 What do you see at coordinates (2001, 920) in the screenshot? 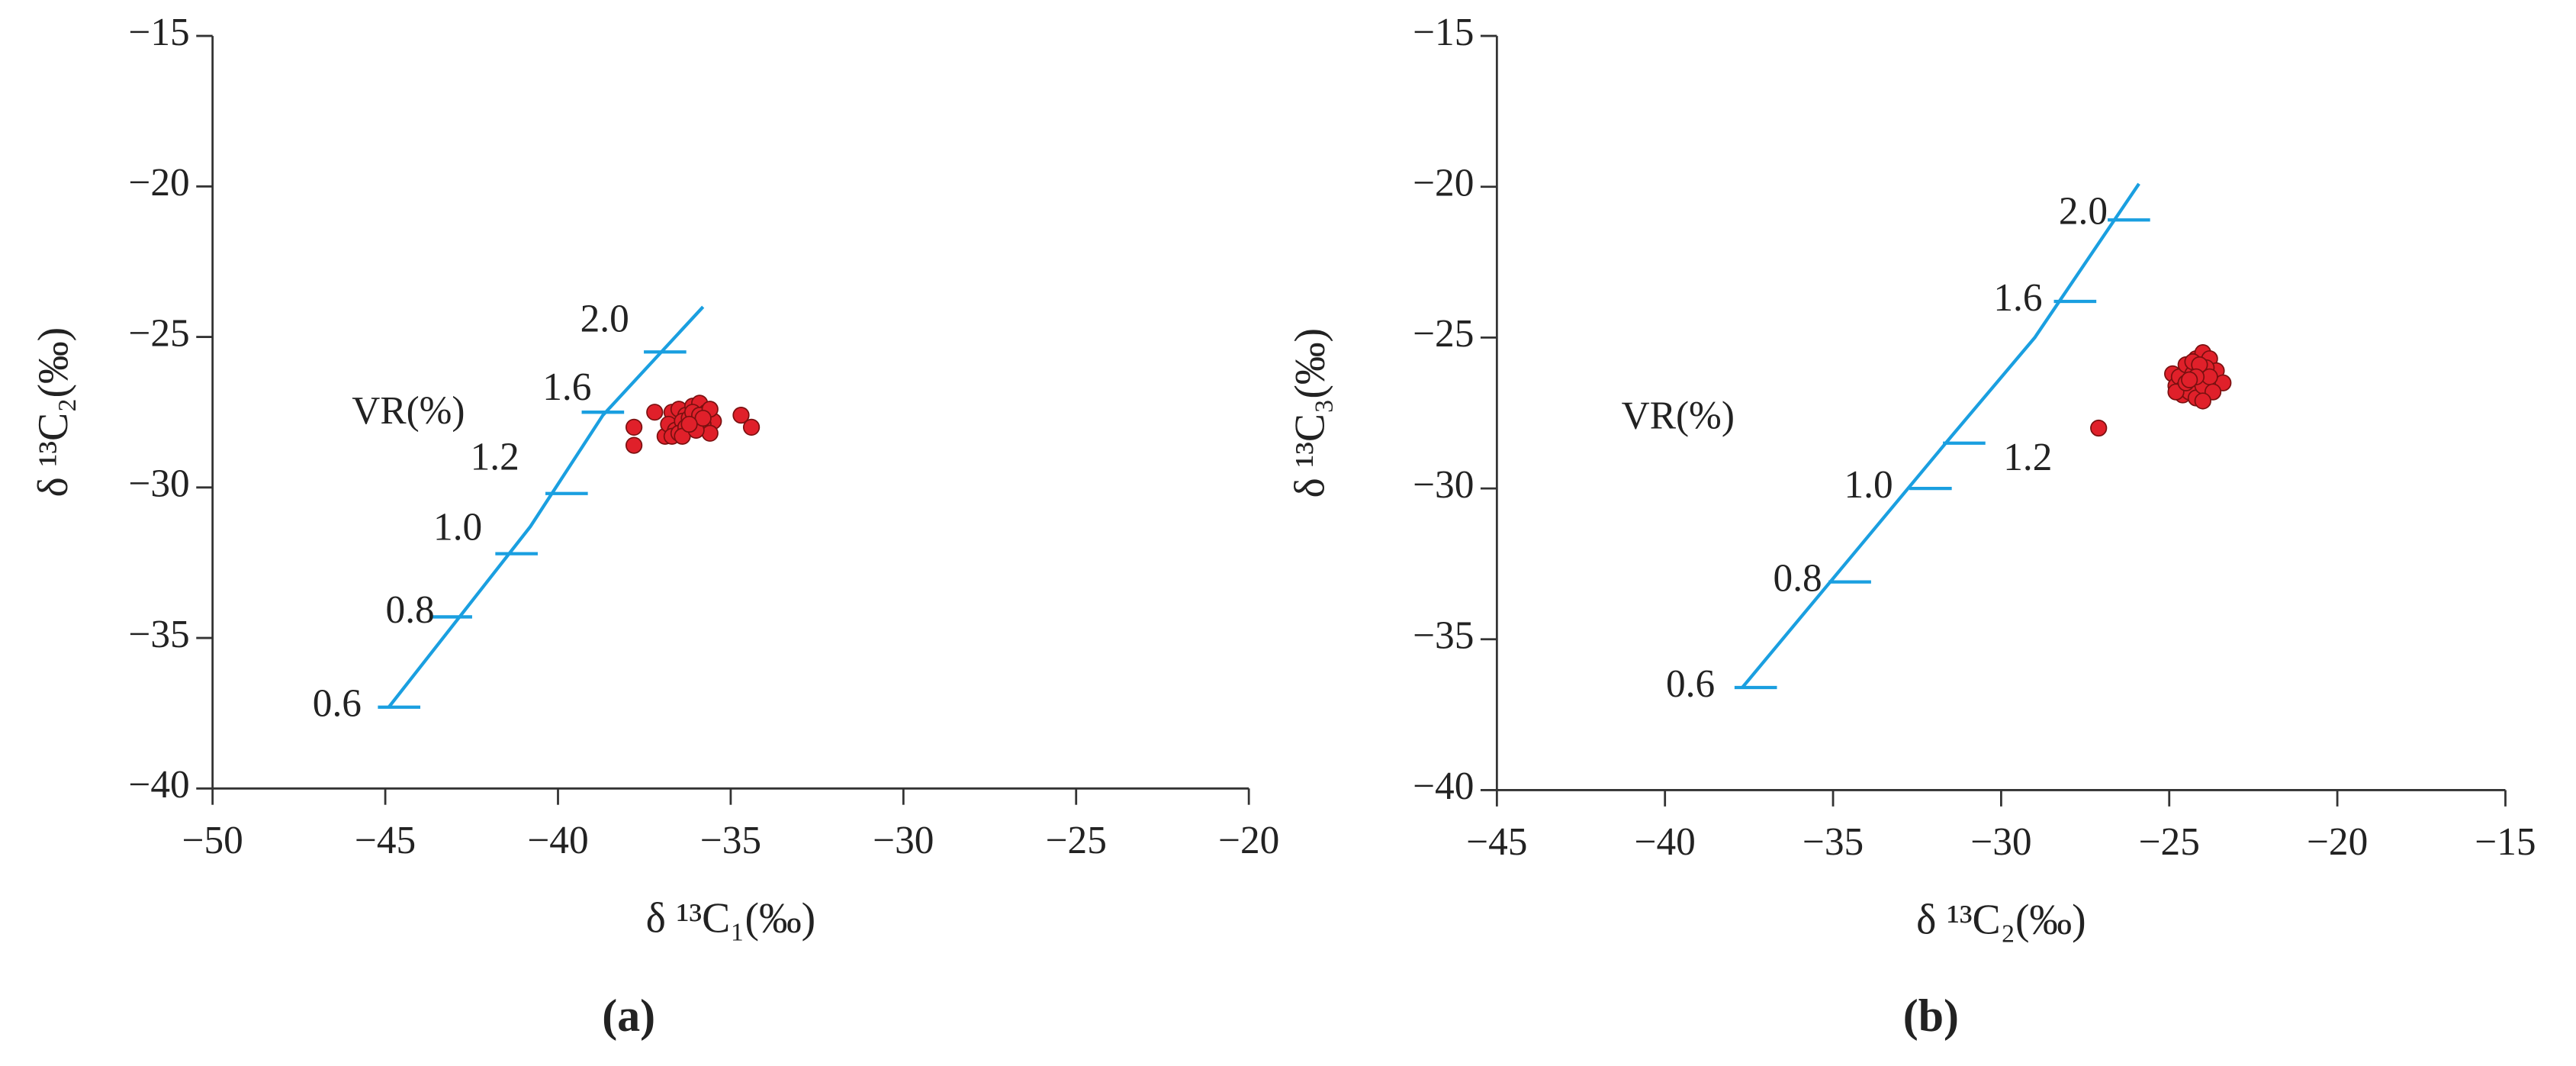
I see `x-axis-label: δ ¹³C₂(‰)` at bounding box center [2001, 920].